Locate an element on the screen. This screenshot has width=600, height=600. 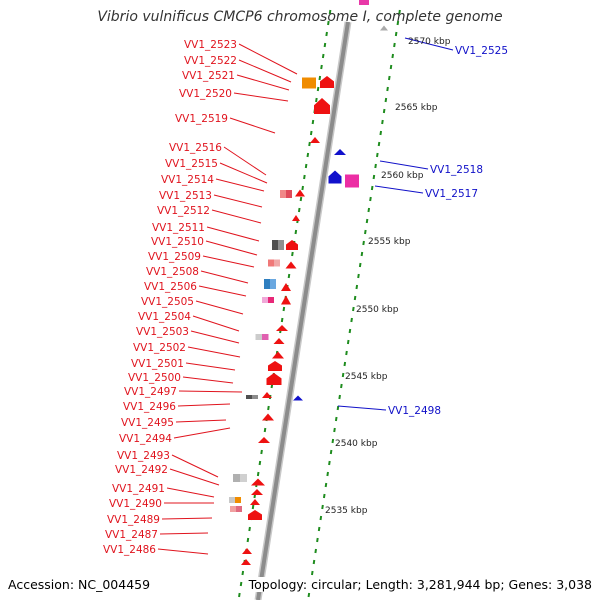
gene-label: VV1_2497 is located at coordinates (150, 392).